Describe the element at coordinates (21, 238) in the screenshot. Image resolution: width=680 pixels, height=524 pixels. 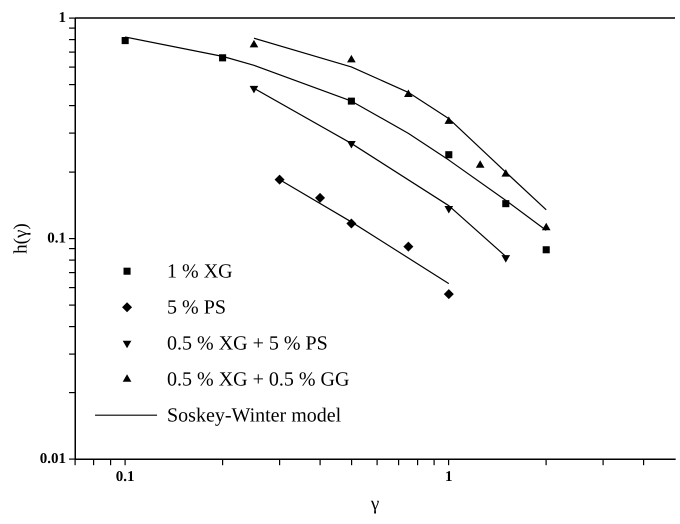
I see `y-axis-title: h(γ)` at that location.